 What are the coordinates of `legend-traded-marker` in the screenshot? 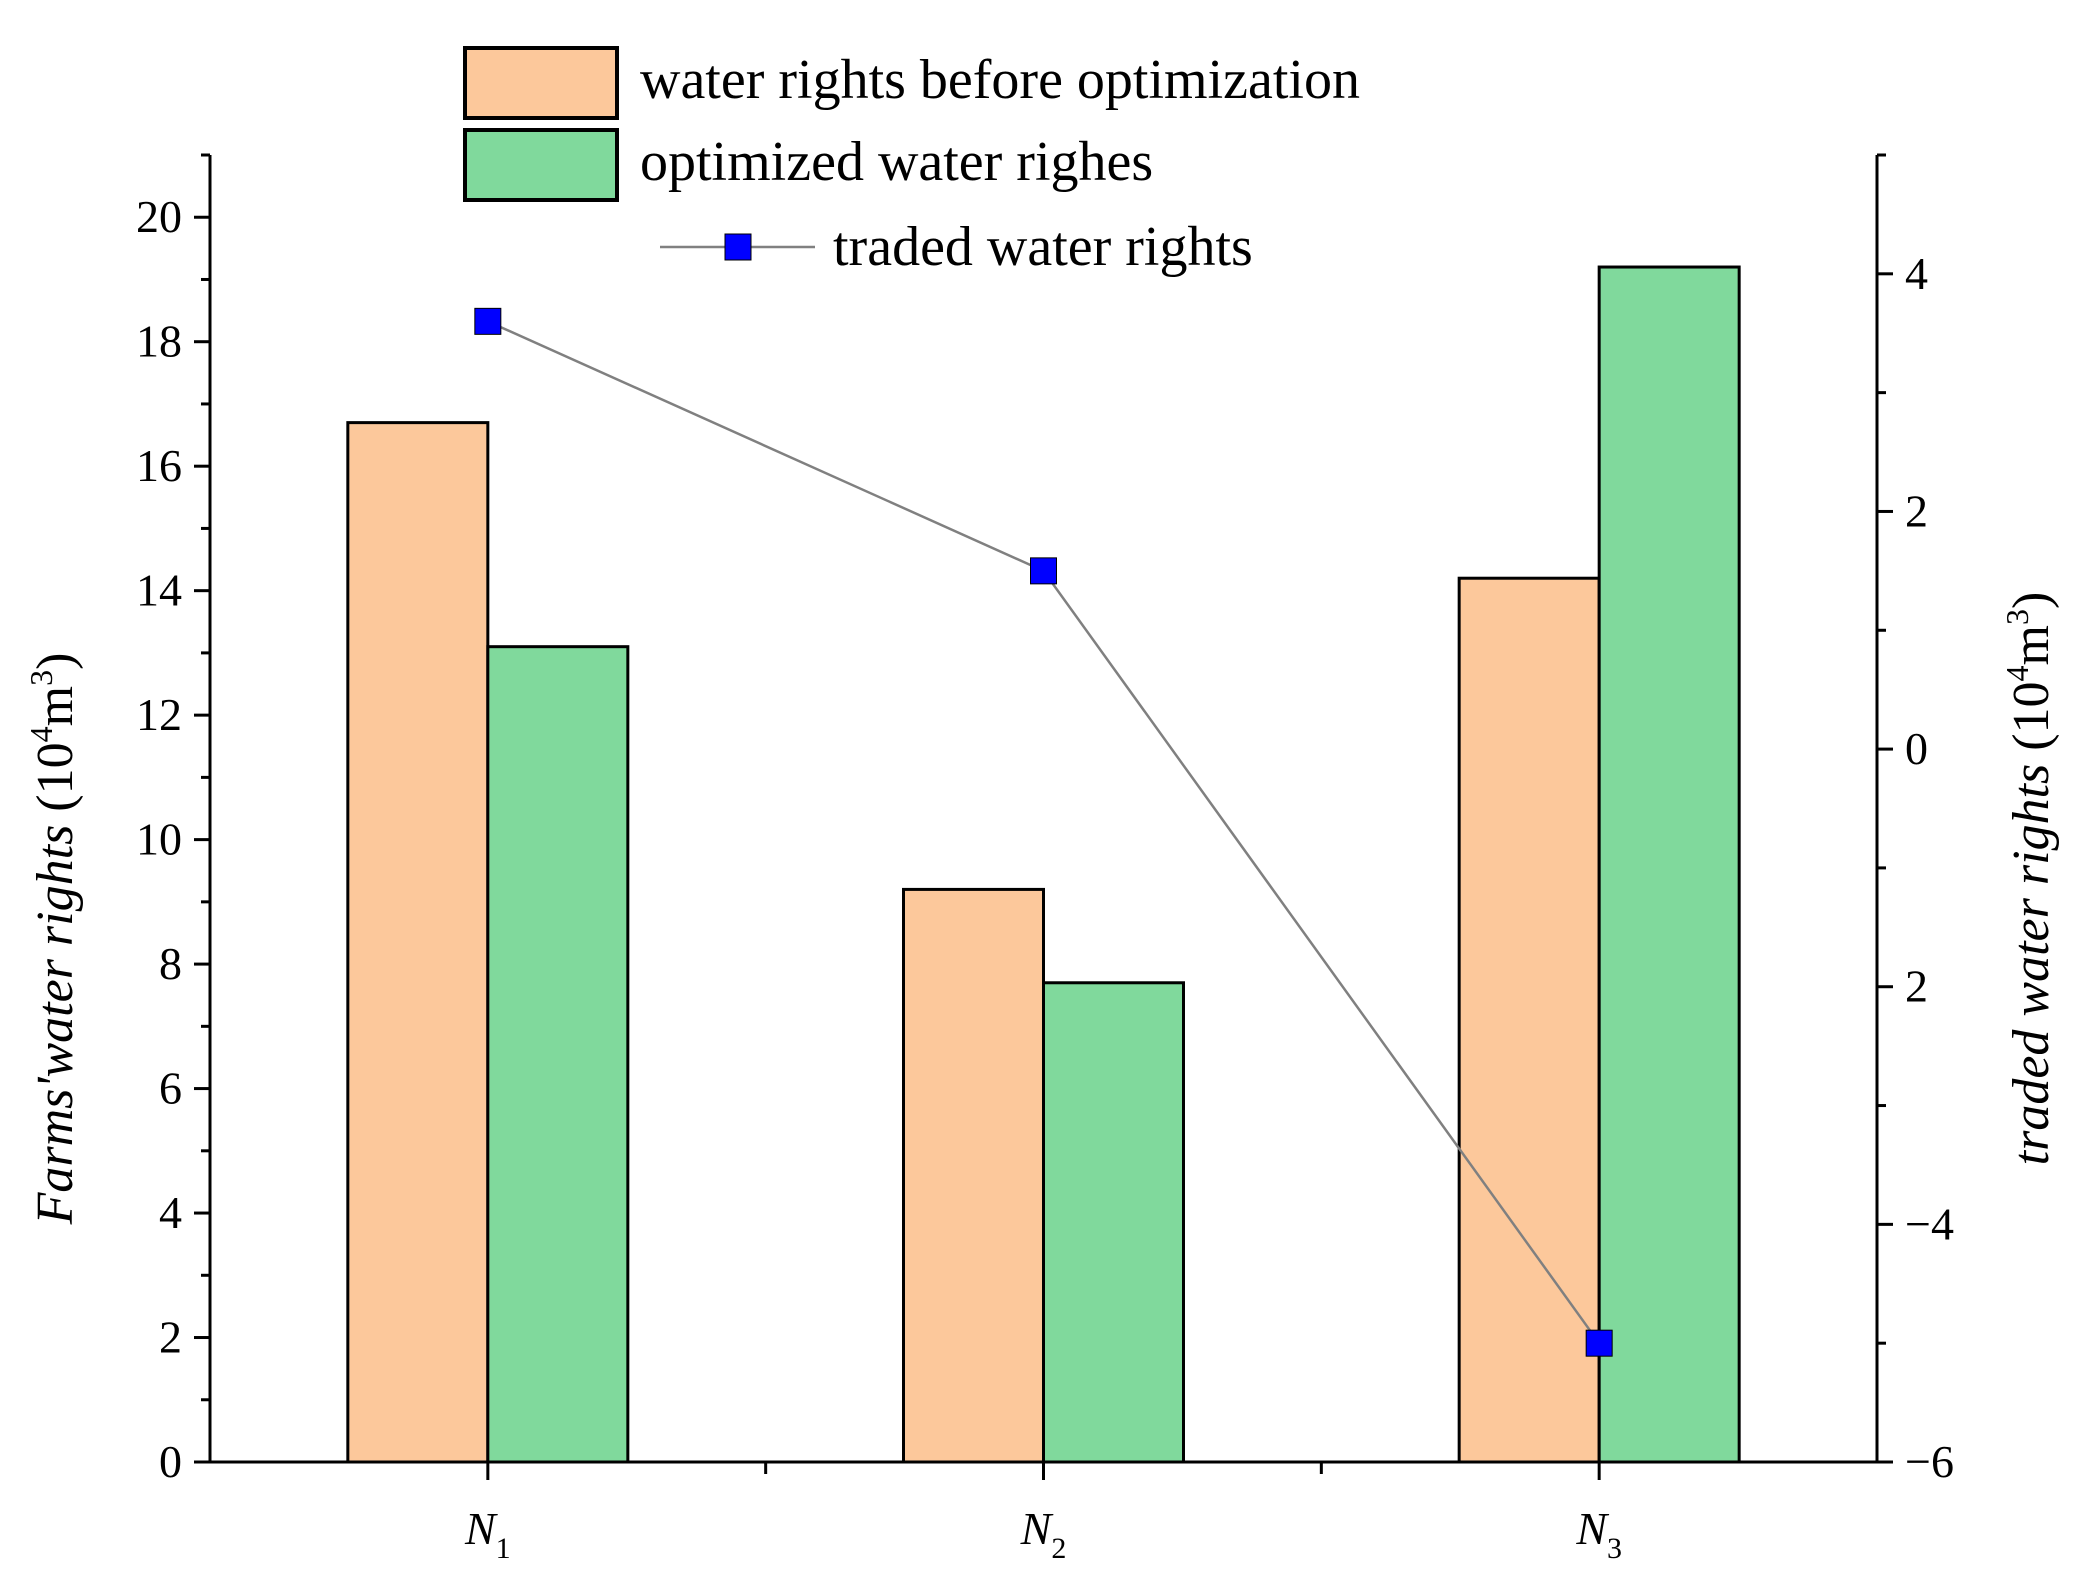 It's located at (738, 247).